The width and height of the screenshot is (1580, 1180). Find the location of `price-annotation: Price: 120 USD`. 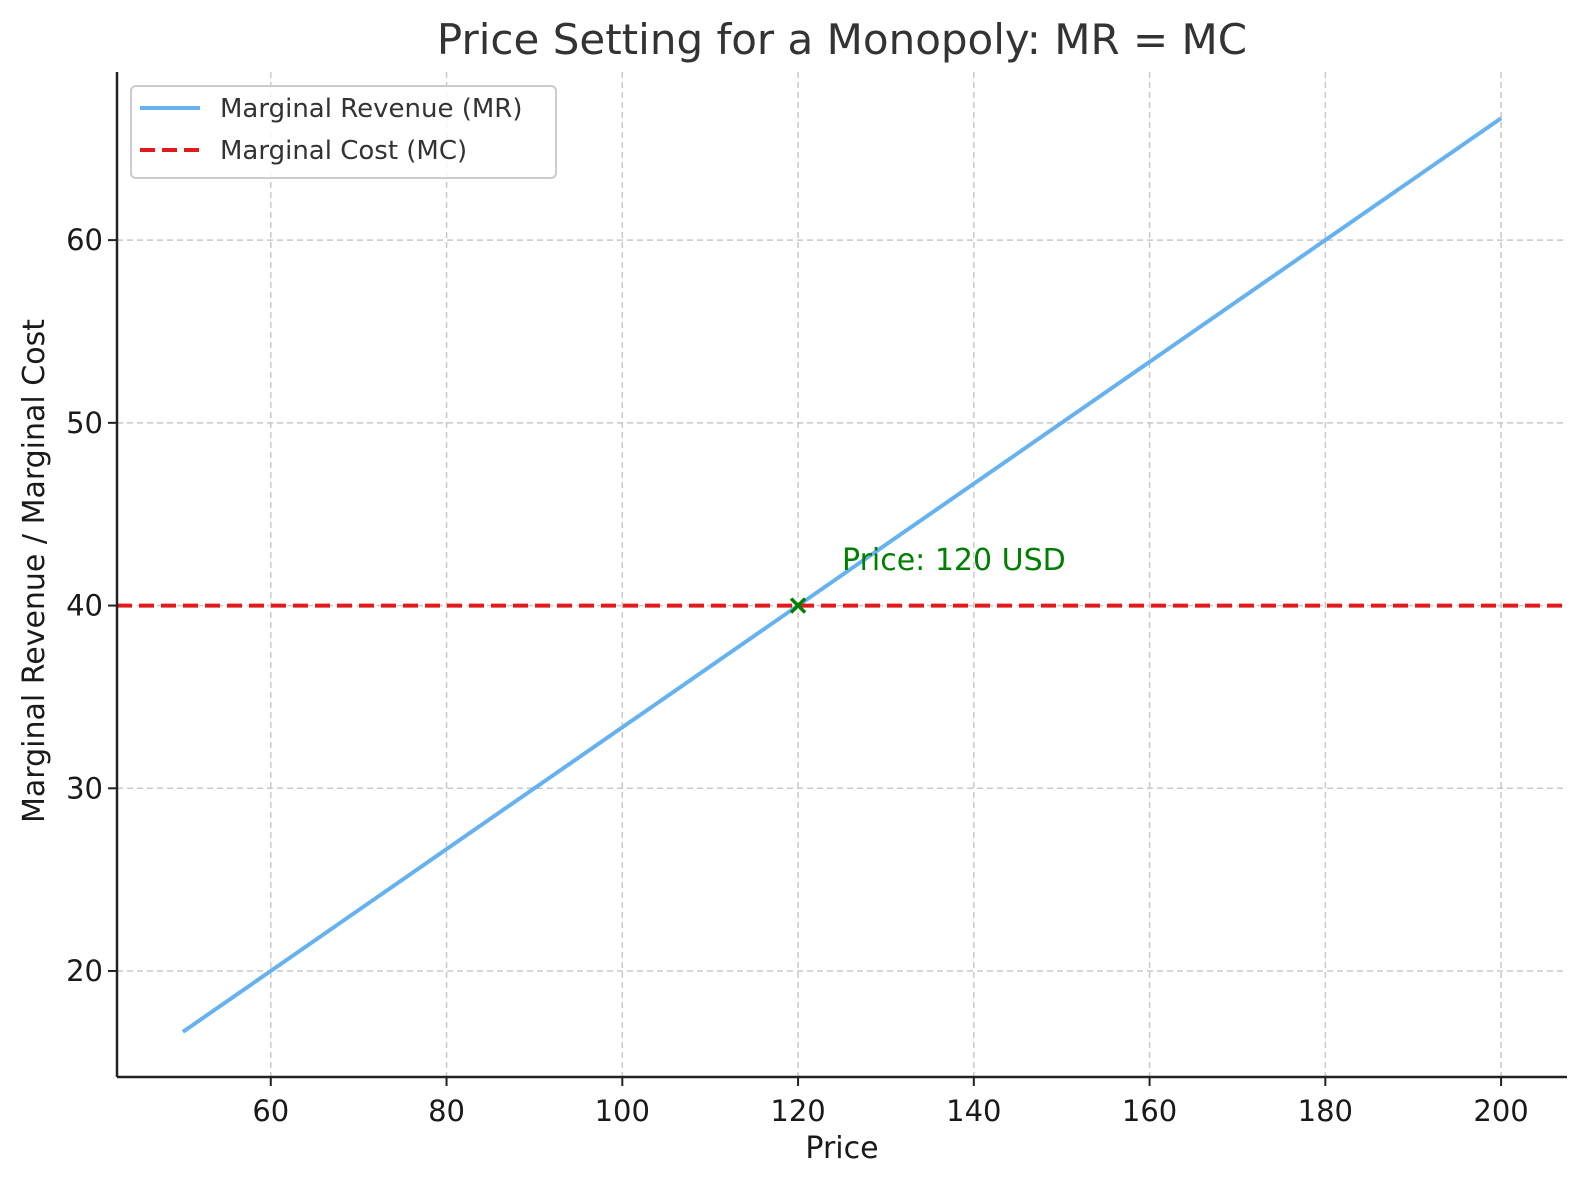

price-annotation: Price: 120 USD is located at coordinates (954, 560).